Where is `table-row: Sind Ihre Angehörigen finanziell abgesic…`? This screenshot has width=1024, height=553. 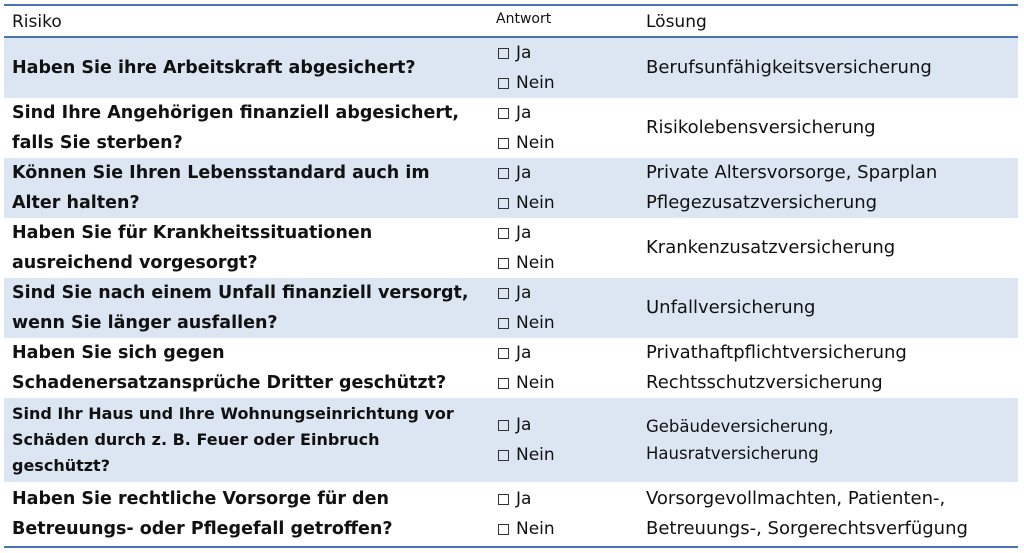 table-row: Sind Ihre Angehörigen finanziell abgesic… is located at coordinates (511, 128).